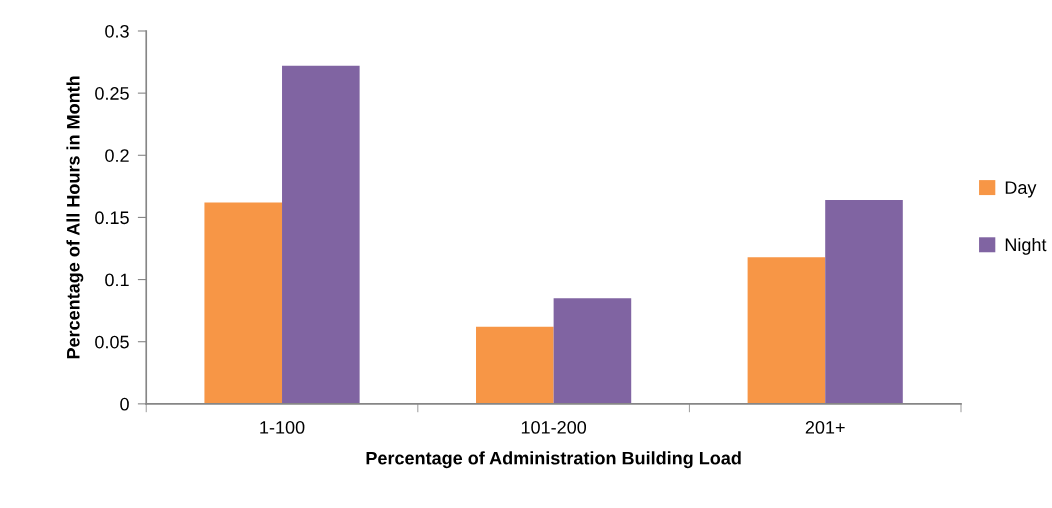 The height and width of the screenshot is (508, 1052). Describe the element at coordinates (112, 218) in the screenshot. I see `y-tick-label: 0.15` at that location.